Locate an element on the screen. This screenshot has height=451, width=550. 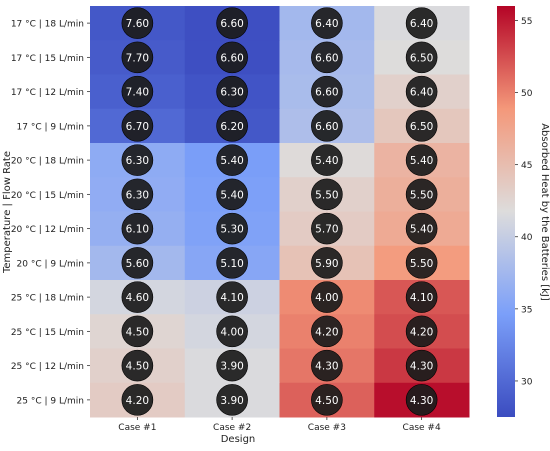
y-tick-label: 20 °C | 9 L/min is located at coordinates (50, 264).